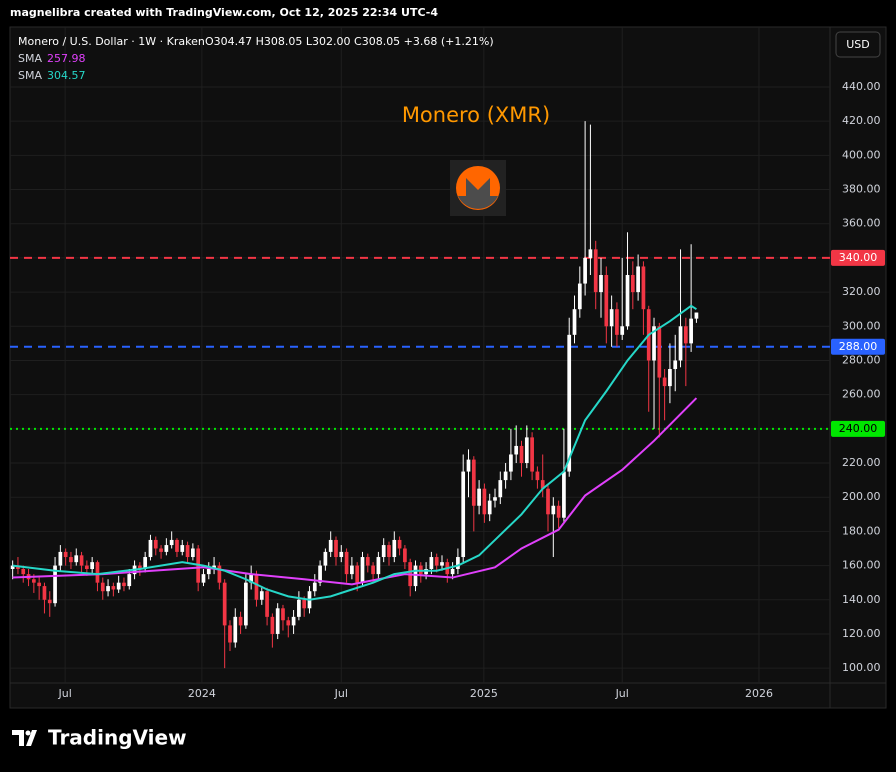  Describe the element at coordinates (861, 325) in the screenshot. I see `y-tick-label: 300.00` at that location.